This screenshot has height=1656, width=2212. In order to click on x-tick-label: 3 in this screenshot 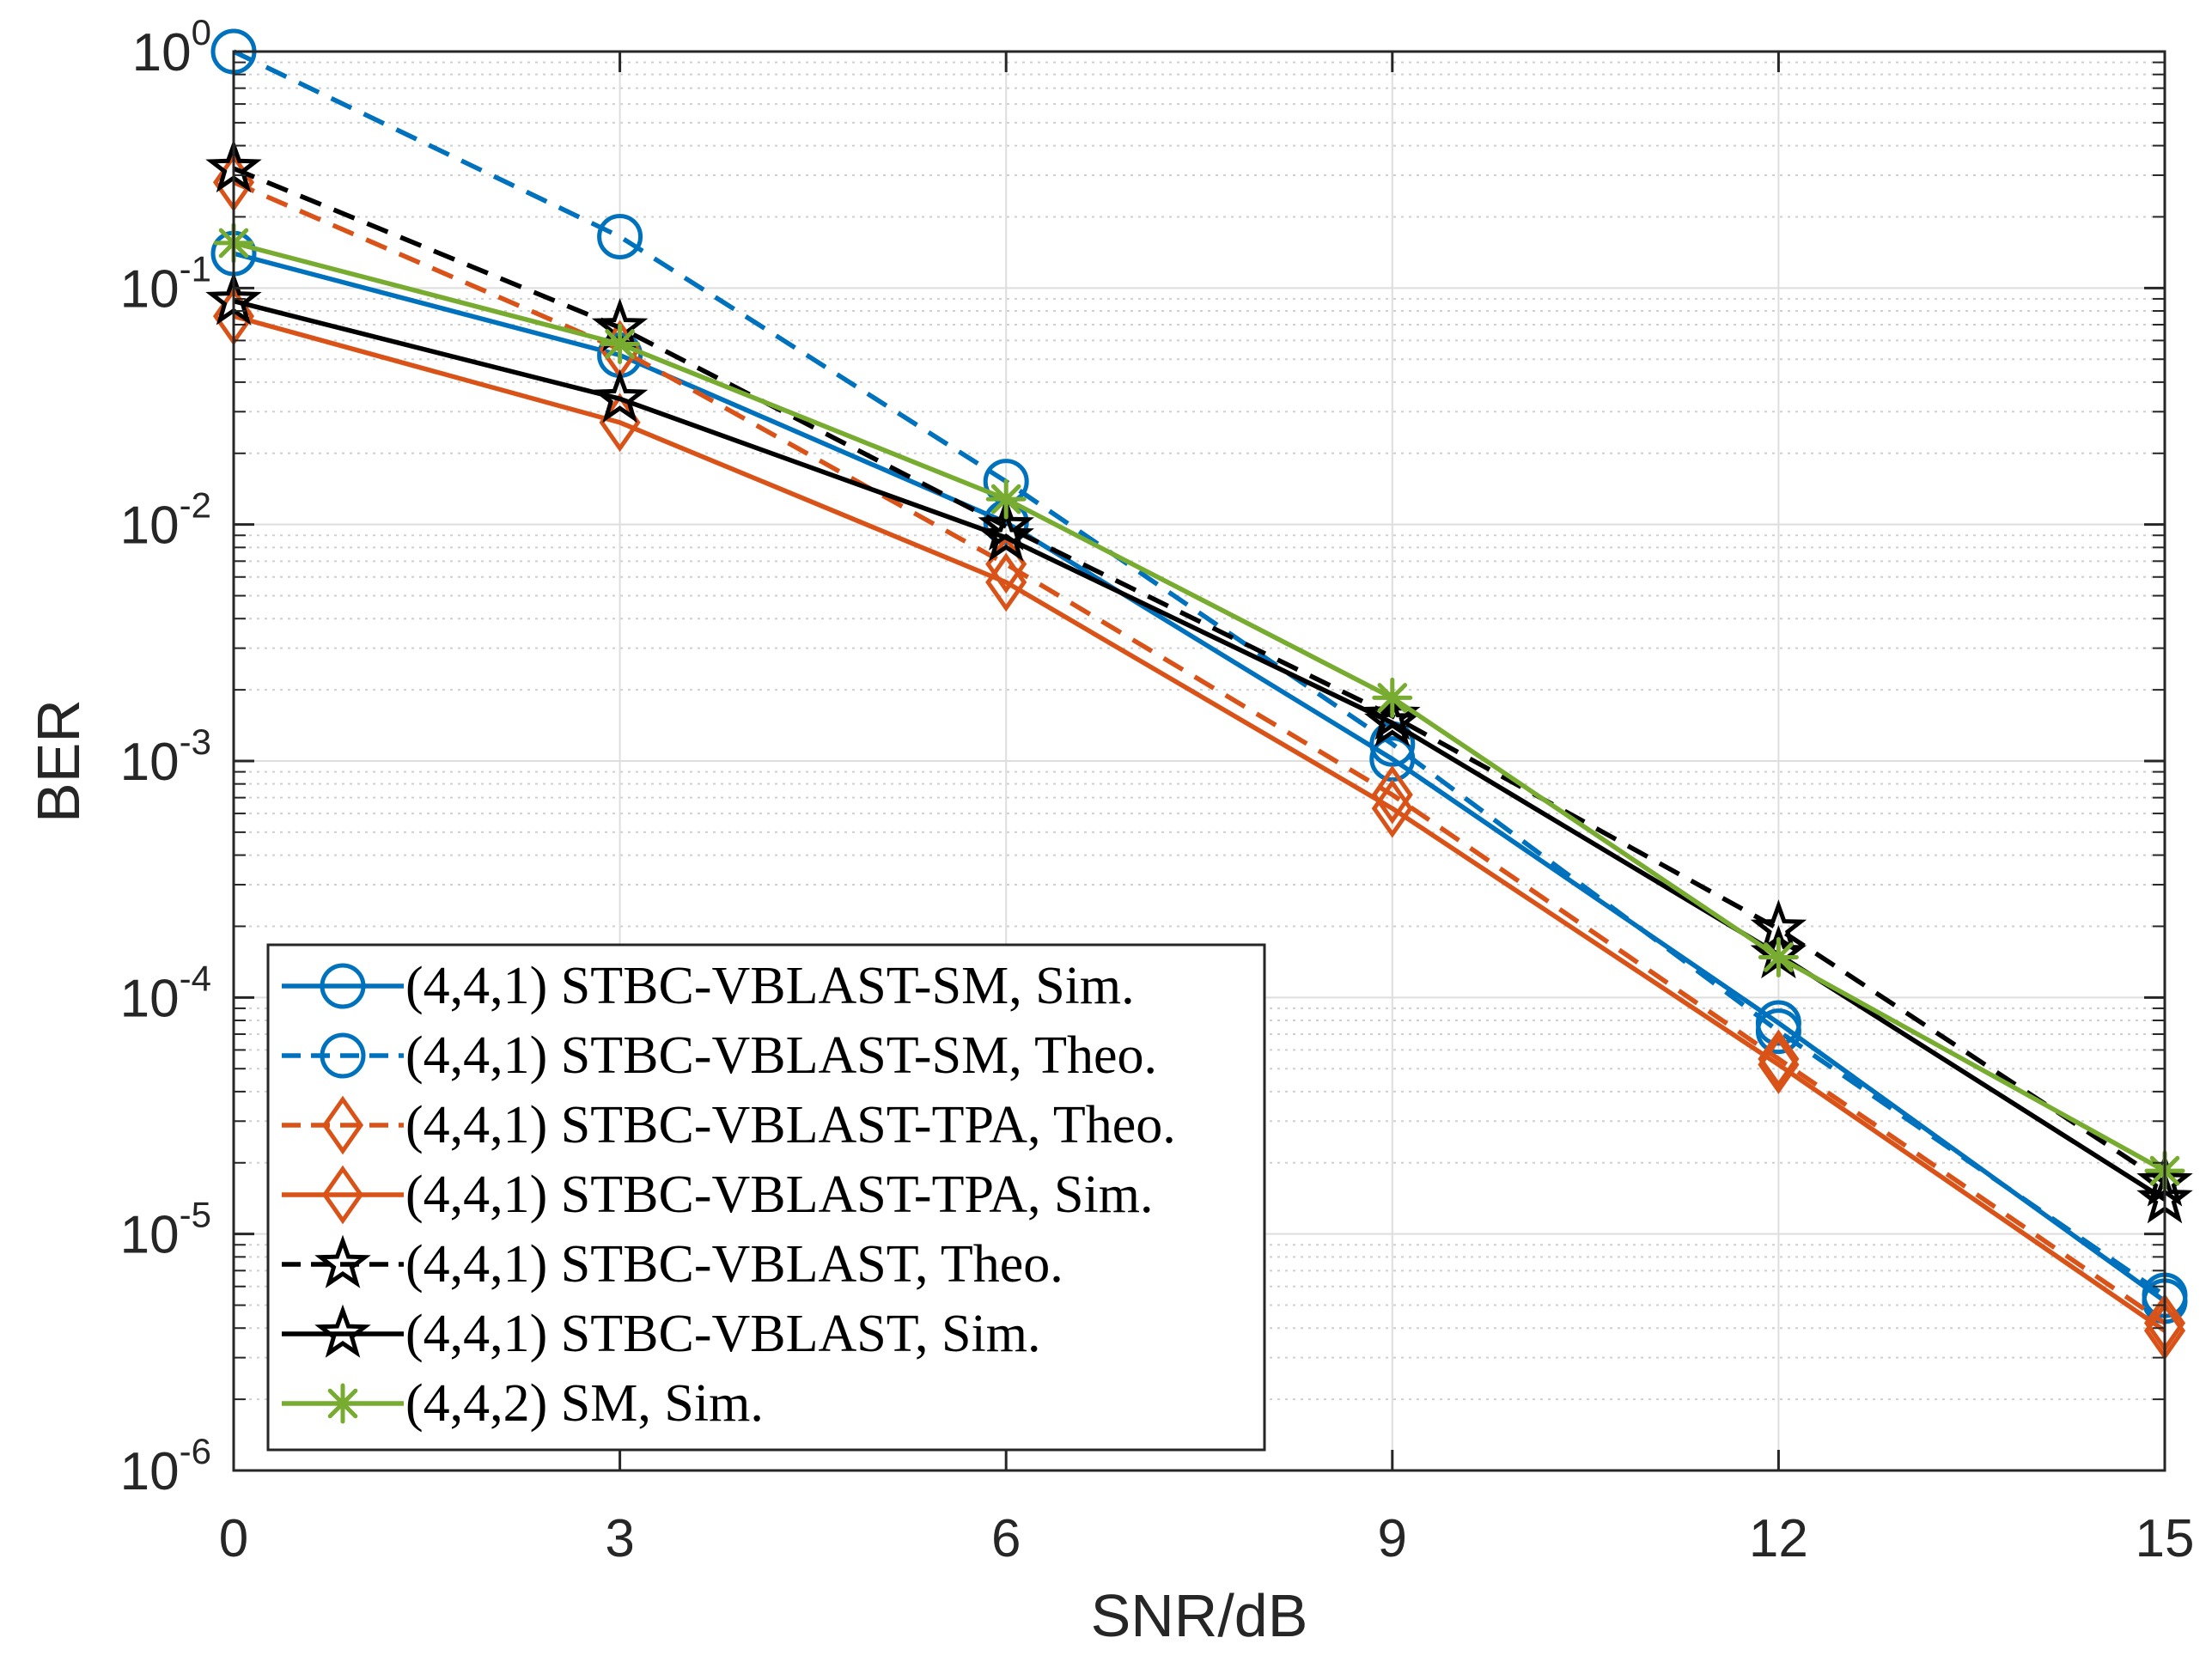, I will do `click(619, 1538)`.